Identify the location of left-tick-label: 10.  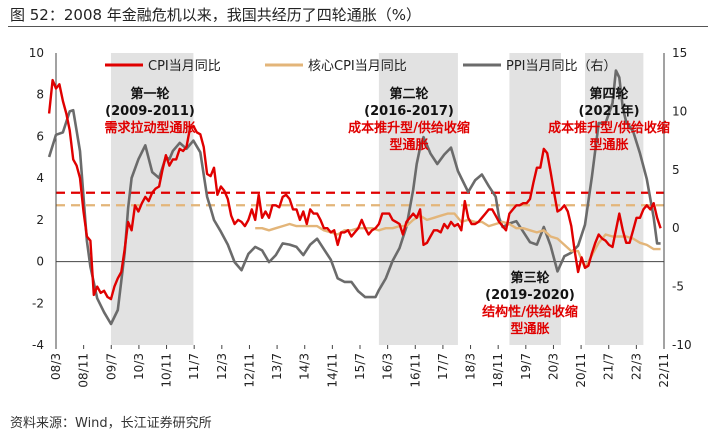
(36, 53).